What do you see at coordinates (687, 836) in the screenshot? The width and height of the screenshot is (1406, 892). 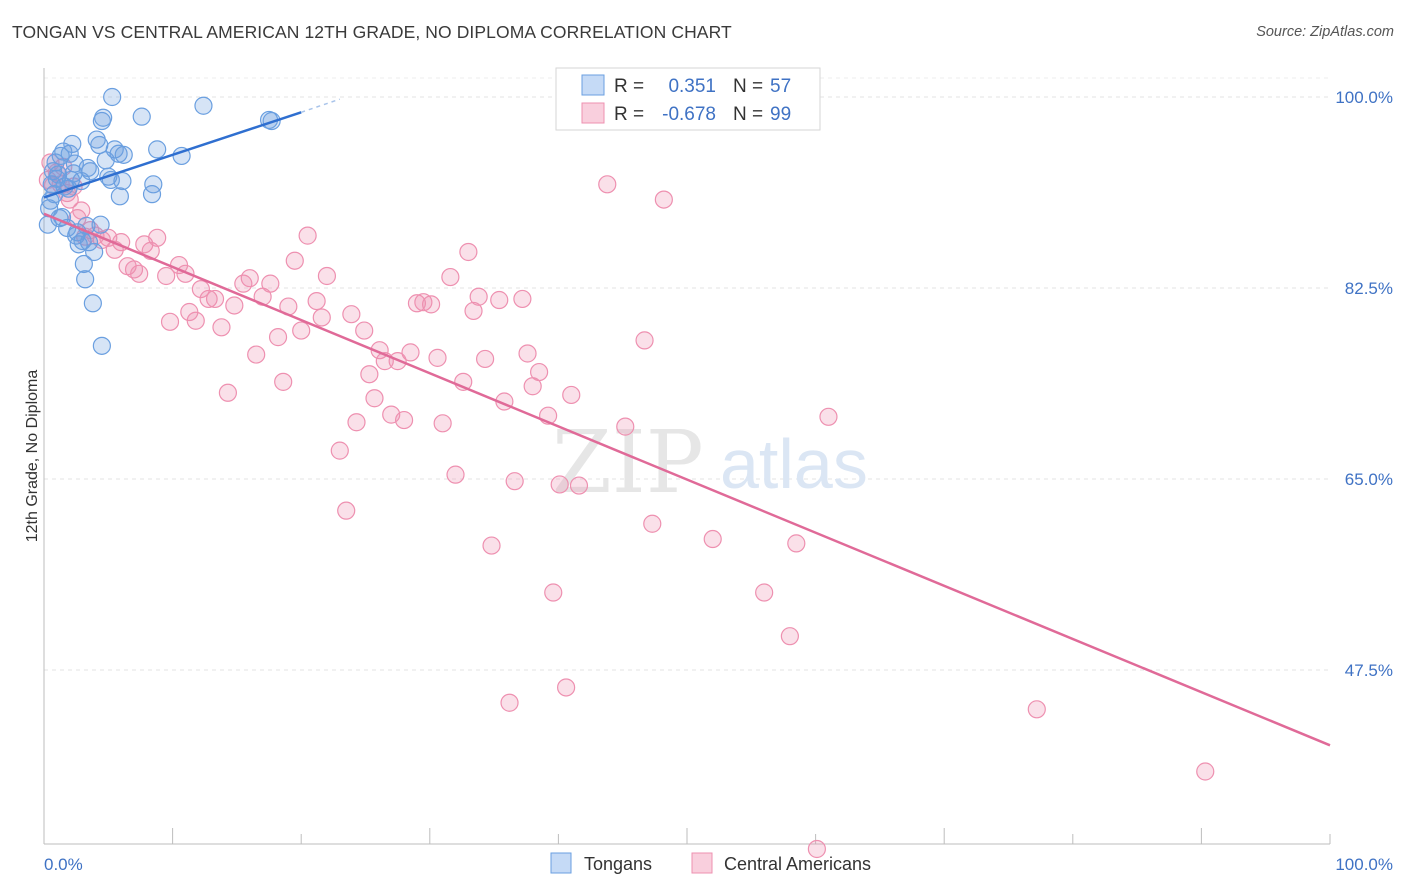 I see `x-ticks` at bounding box center [687, 836].